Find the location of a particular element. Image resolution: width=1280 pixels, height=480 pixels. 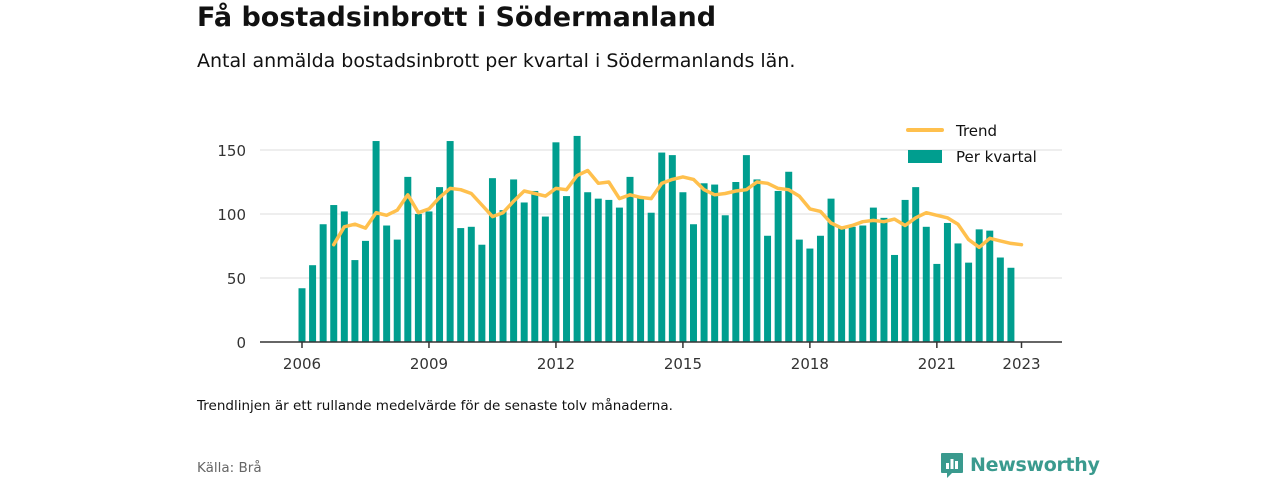

x-tick-label-2006: 2006 is located at coordinates (302, 364).